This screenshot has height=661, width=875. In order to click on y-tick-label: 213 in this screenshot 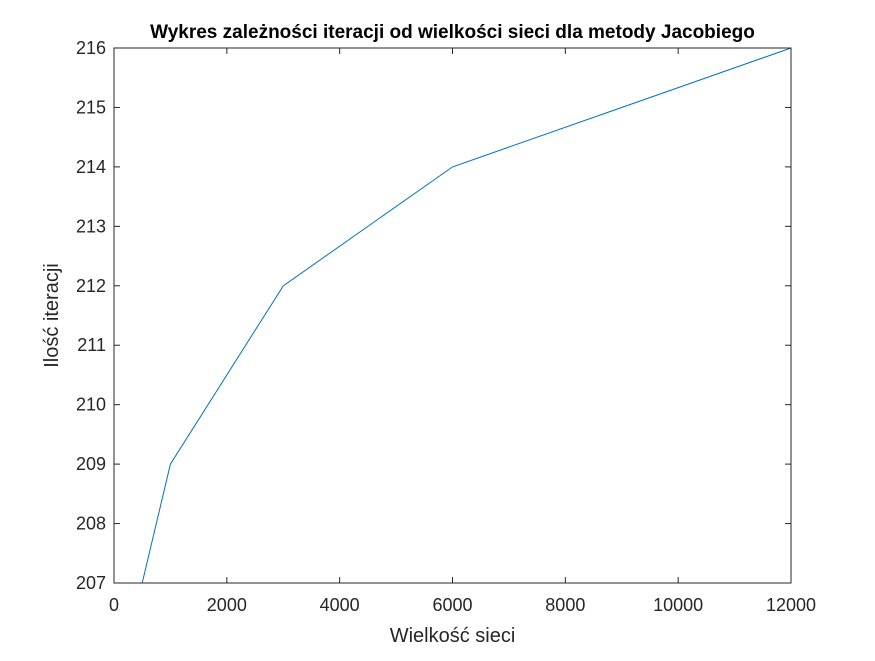, I will do `click(91, 226)`.